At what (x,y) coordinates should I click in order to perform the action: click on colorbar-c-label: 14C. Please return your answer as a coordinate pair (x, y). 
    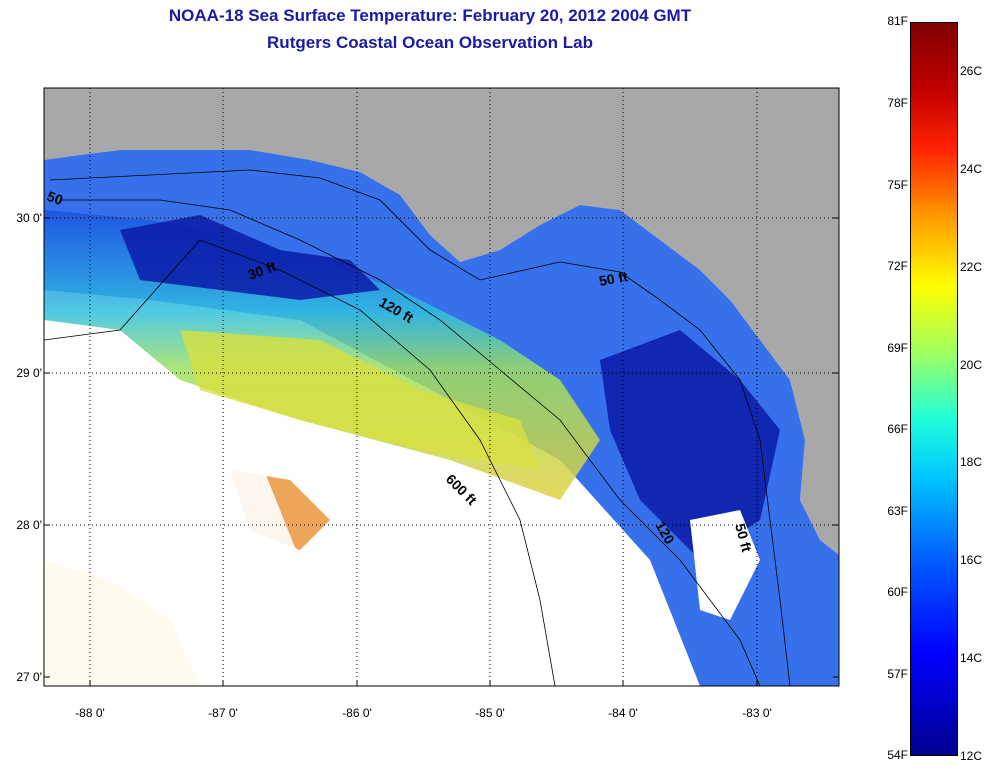
    Looking at the image, I should click on (971, 658).